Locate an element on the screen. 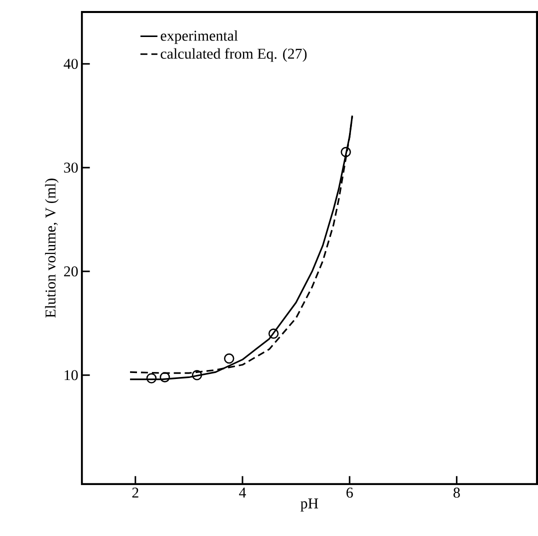 The width and height of the screenshot is (538, 536). y-tick-label: 10 is located at coordinates (71, 375).